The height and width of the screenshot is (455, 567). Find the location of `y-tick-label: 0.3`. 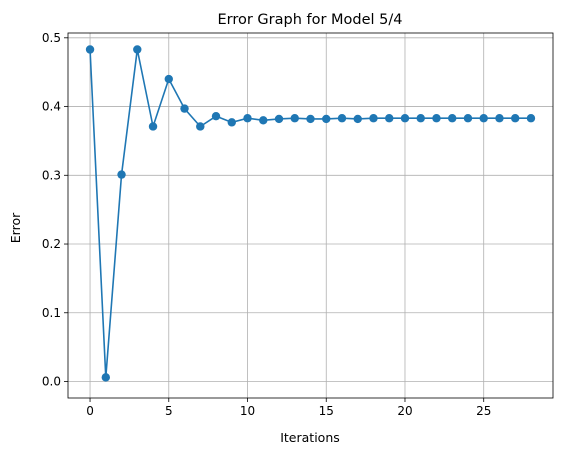

y-tick-label: 0.3 is located at coordinates (51, 175).